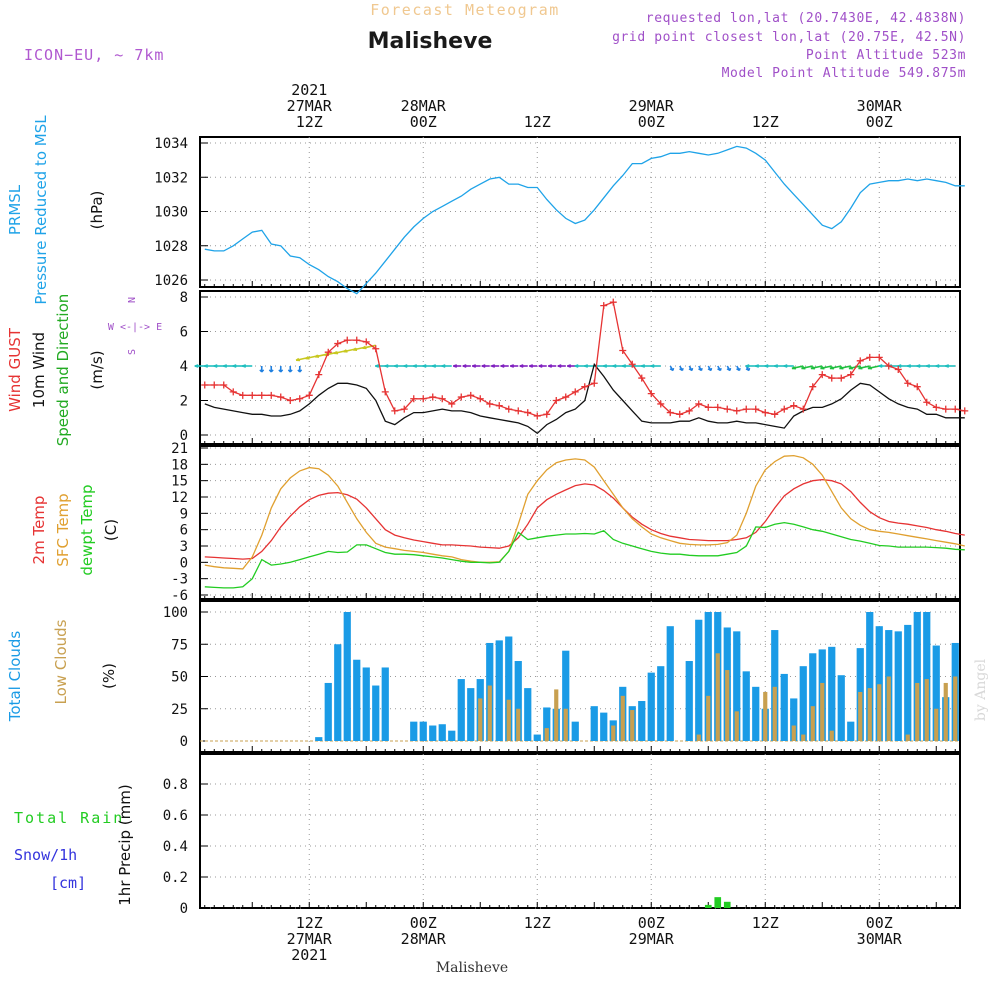 The image size is (1000, 1000). What do you see at coordinates (184, 367) in the screenshot?
I see `y-tick-label: 4` at bounding box center [184, 367].